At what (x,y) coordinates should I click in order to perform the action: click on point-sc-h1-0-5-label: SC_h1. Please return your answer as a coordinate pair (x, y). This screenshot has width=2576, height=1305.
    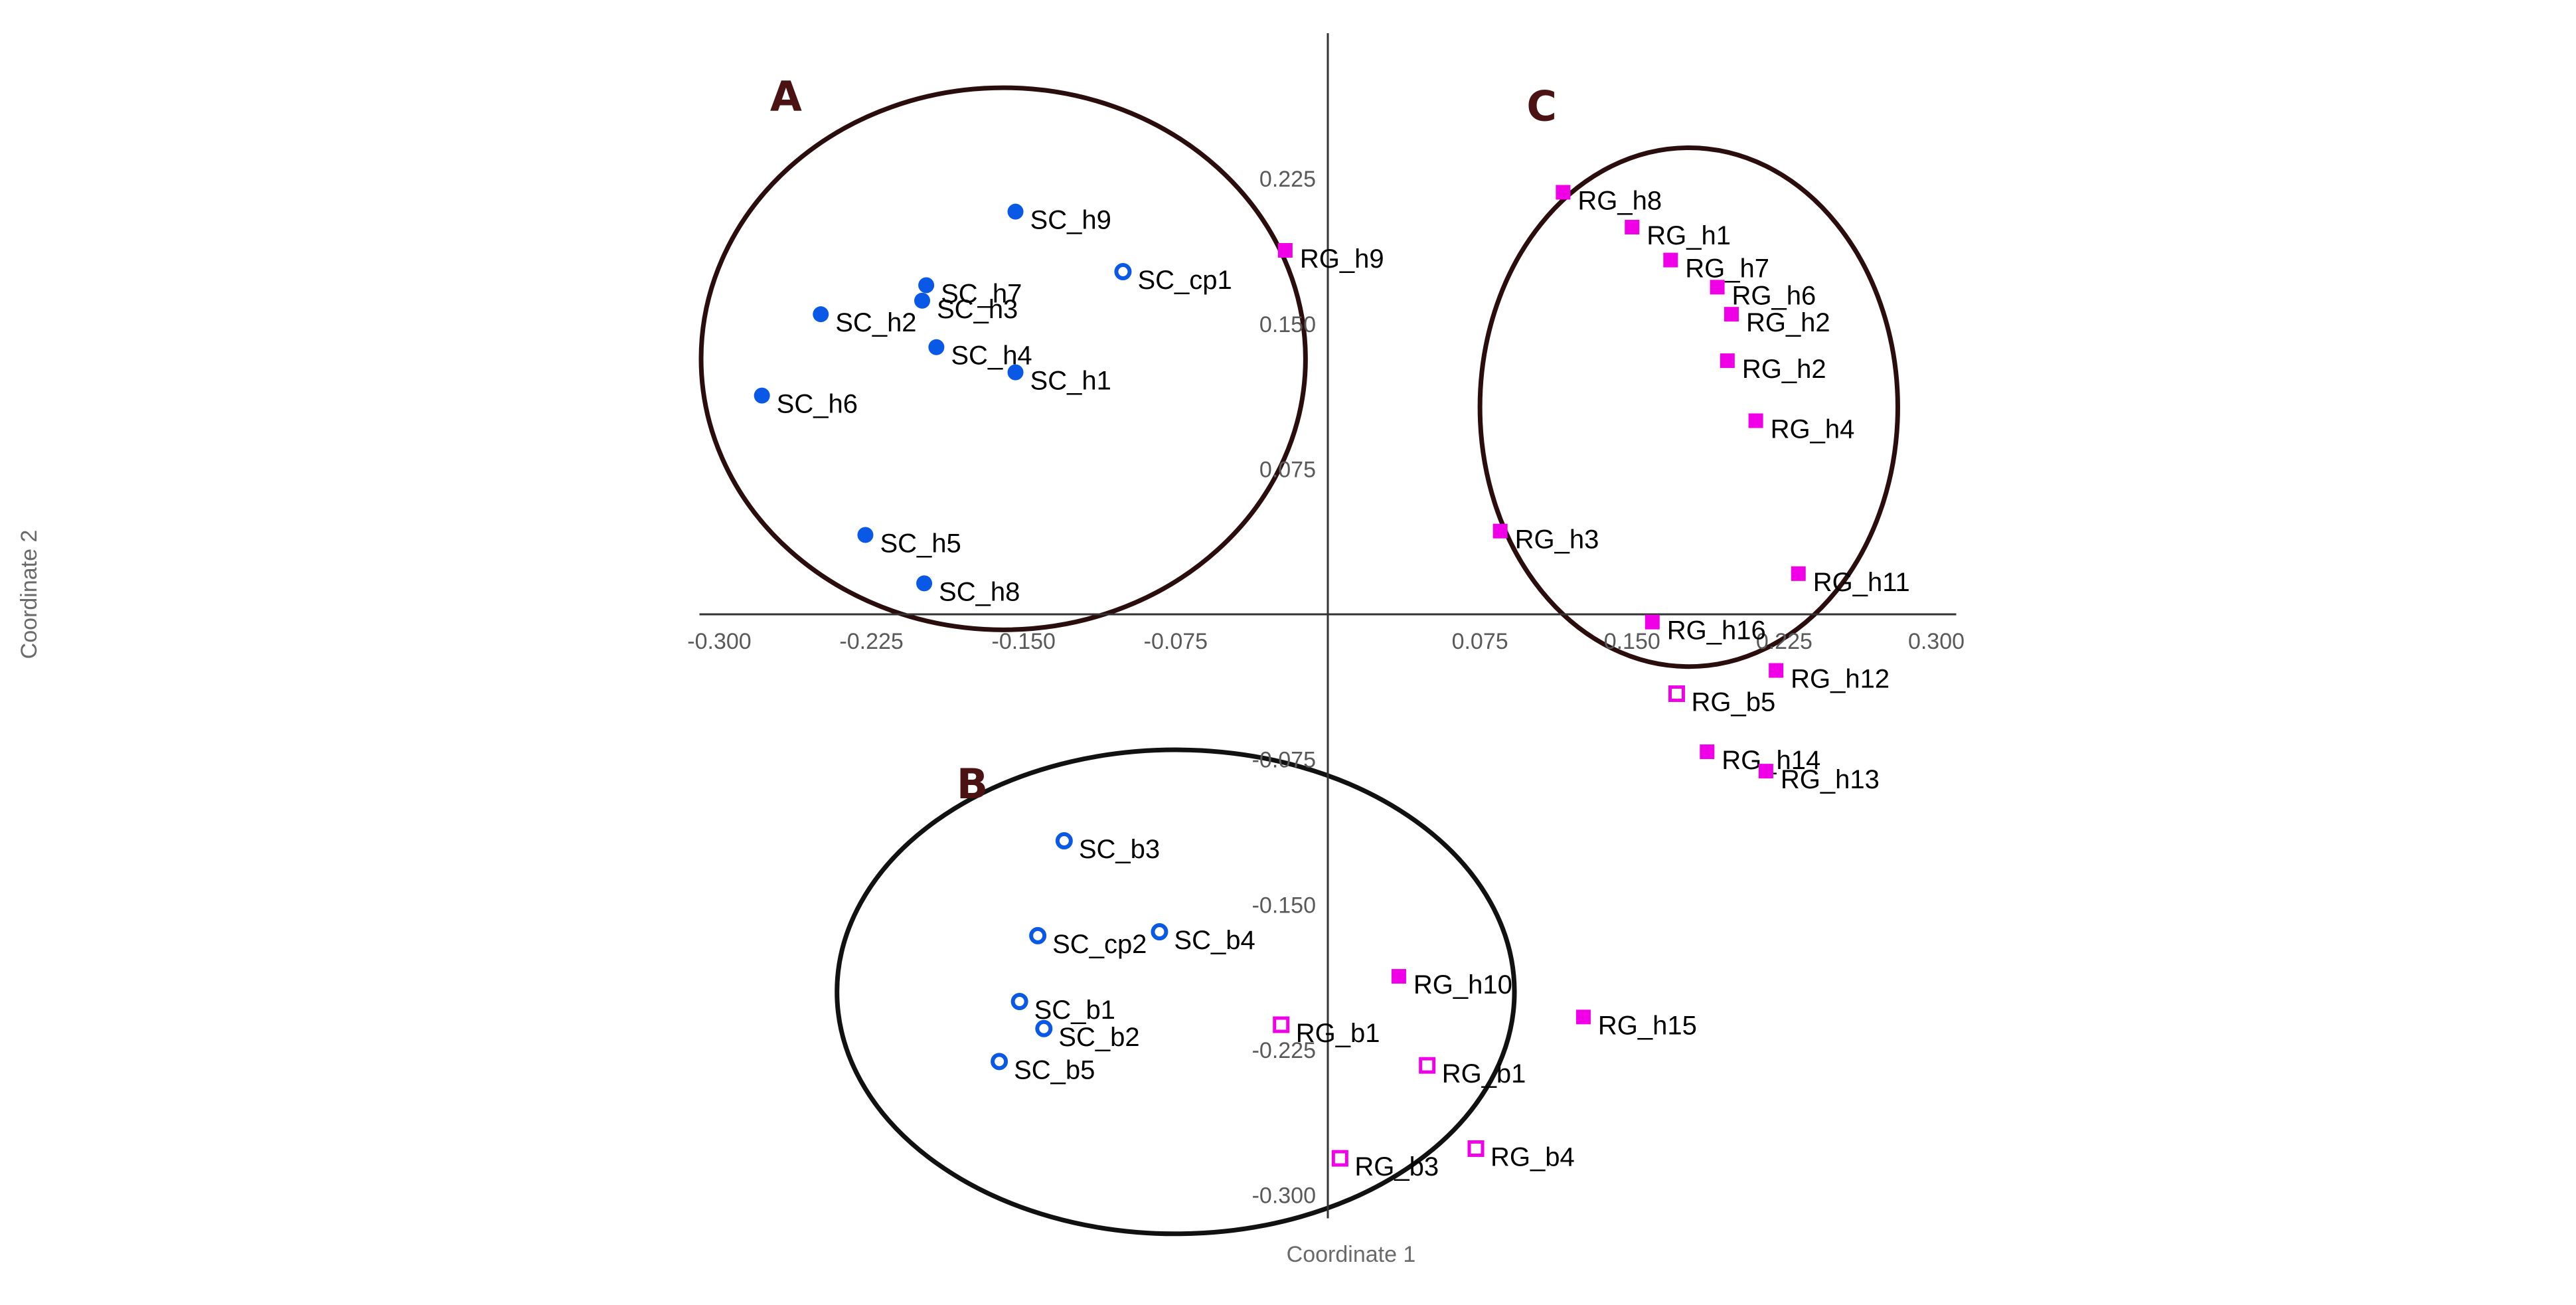
    Looking at the image, I should click on (1070, 381).